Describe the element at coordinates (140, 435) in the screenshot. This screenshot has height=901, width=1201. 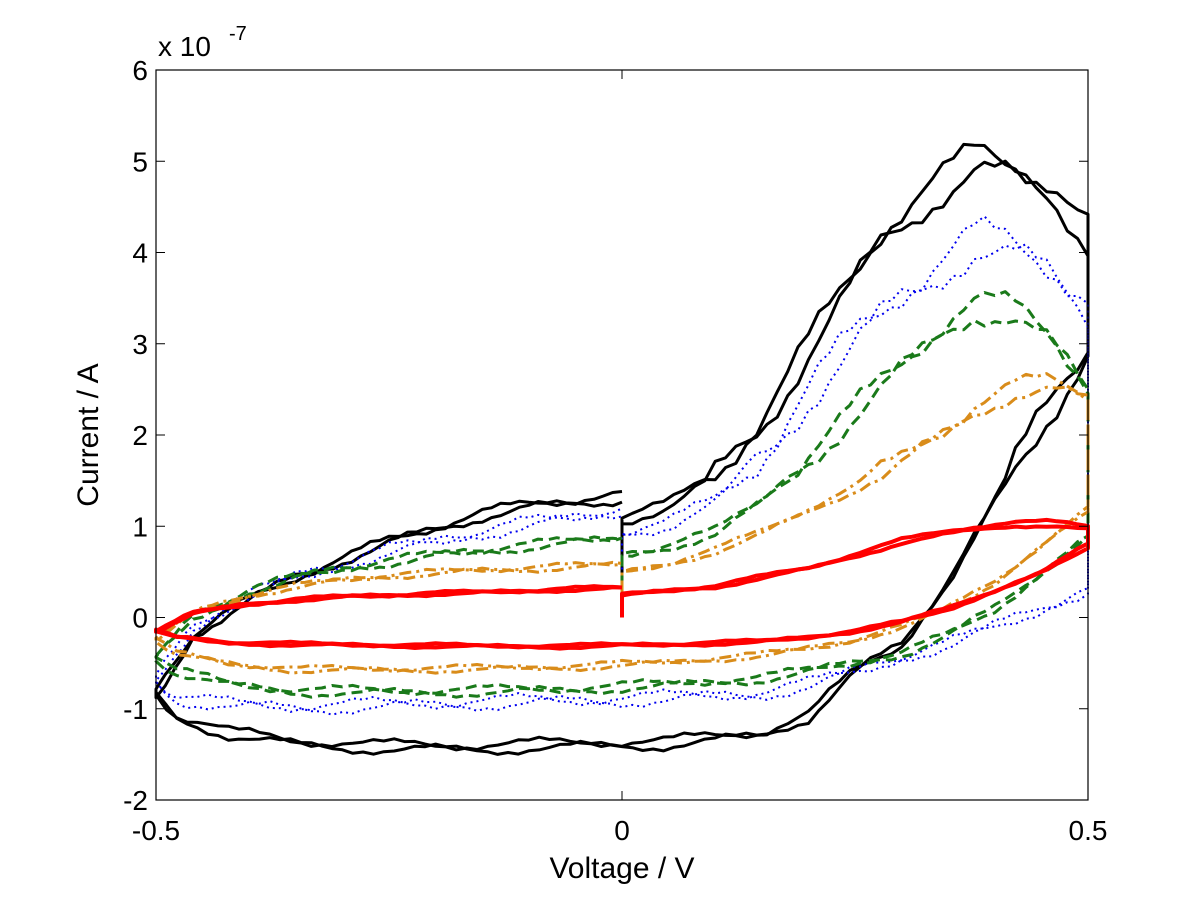
I see `y-tick-label: 2` at that location.